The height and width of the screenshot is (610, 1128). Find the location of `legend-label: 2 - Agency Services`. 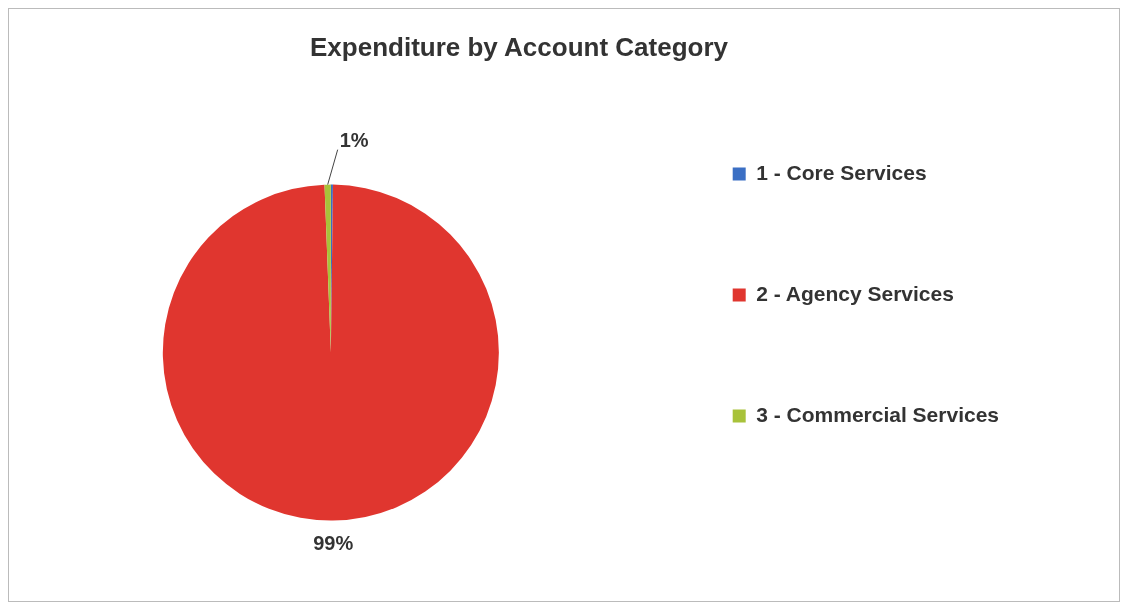

legend-label: 2 - Agency Services is located at coordinates (855, 293).